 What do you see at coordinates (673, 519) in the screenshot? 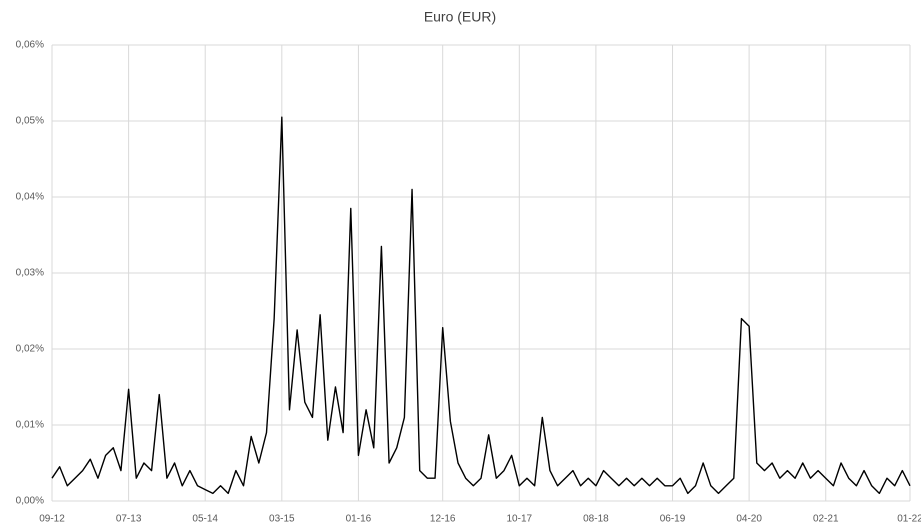
I see `x-tick-label: 06-19` at bounding box center [673, 519].